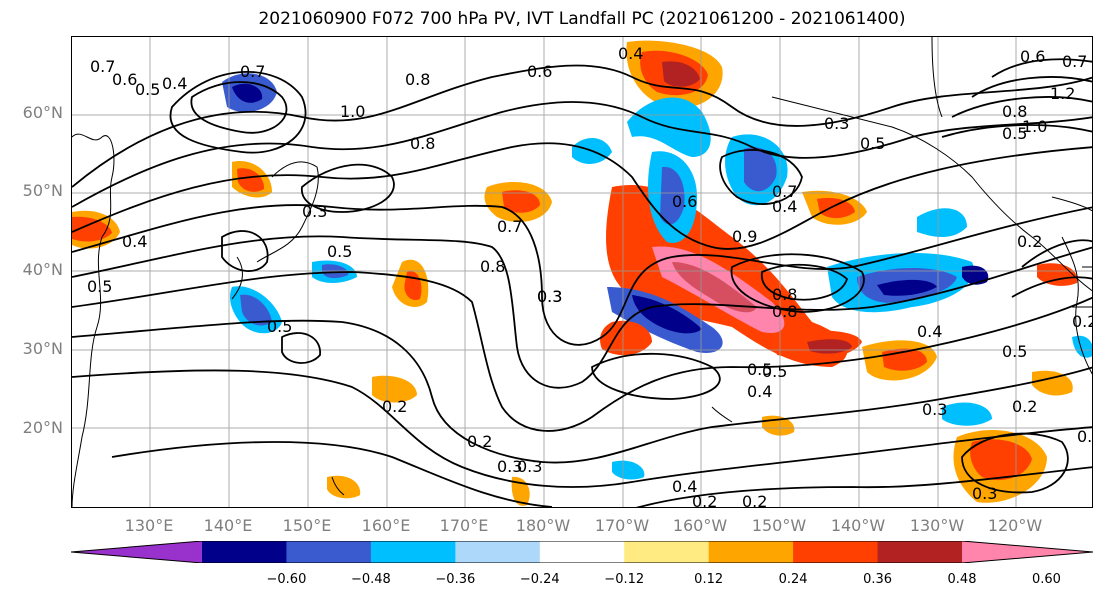  Describe the element at coordinates (307, 525) in the screenshot. I see `lon-label: 150°E` at that location.